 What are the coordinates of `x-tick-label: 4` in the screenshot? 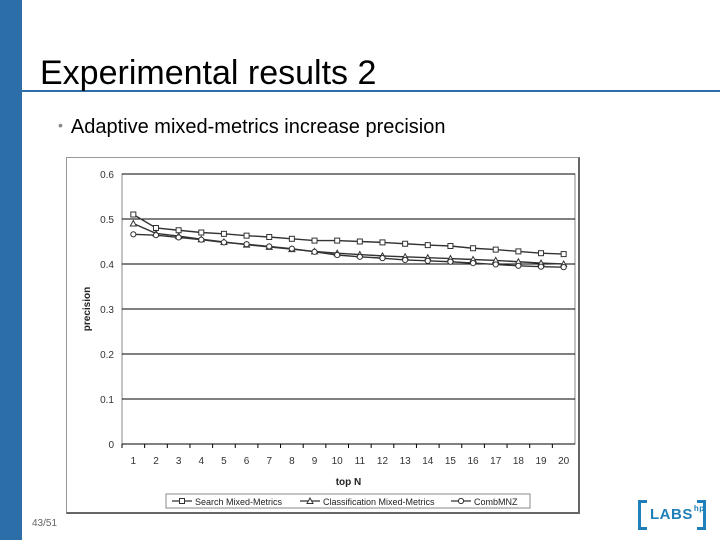 It's located at (201, 461).